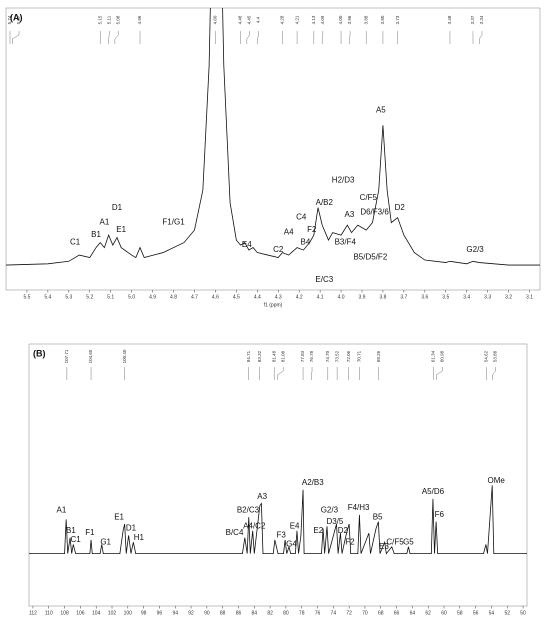  I want to click on x-tick-label: 4.2, so click(299, 297).